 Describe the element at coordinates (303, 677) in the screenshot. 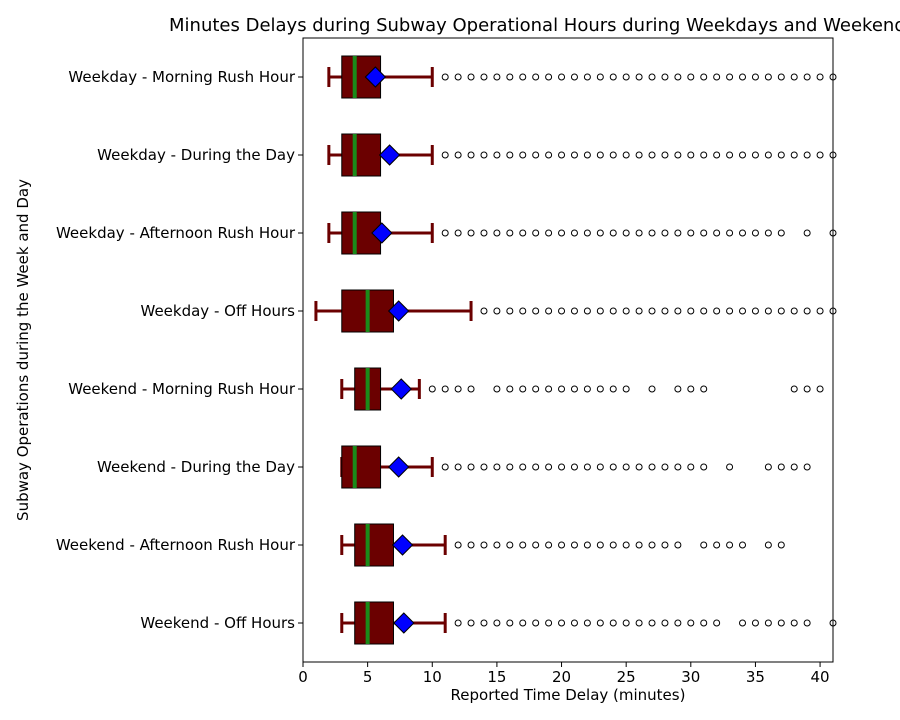

I see `x-tick-label: 0` at that location.